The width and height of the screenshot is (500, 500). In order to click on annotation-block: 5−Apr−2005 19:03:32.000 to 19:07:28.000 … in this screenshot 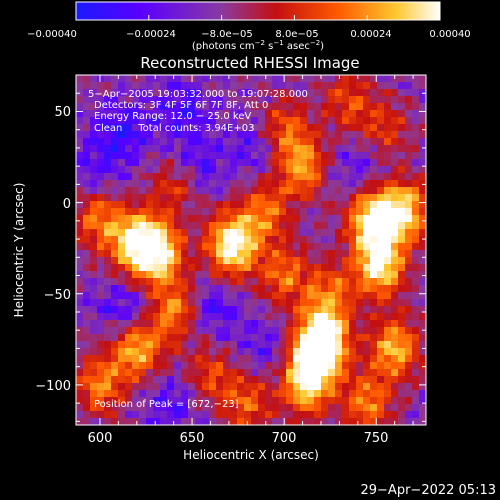, I will do `click(198, 111)`.